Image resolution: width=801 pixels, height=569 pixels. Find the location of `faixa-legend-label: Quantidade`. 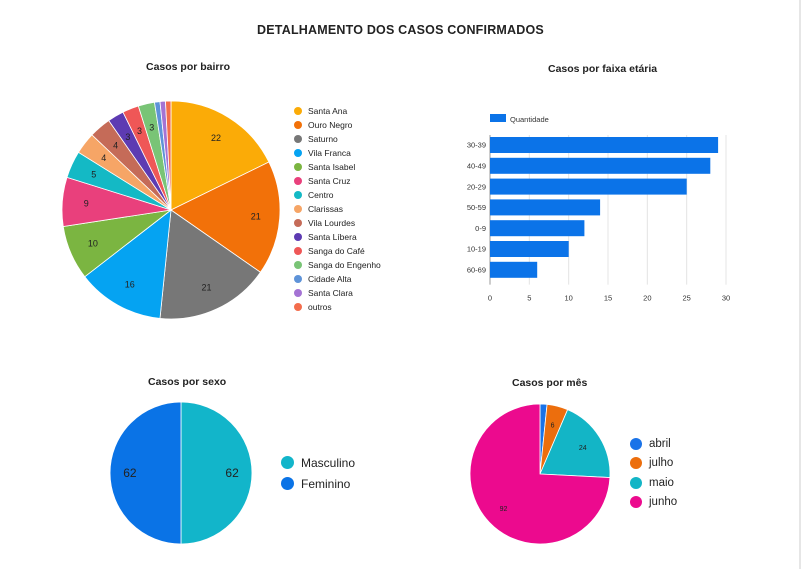

faixa-legend-label: Quantidade is located at coordinates (529, 119).